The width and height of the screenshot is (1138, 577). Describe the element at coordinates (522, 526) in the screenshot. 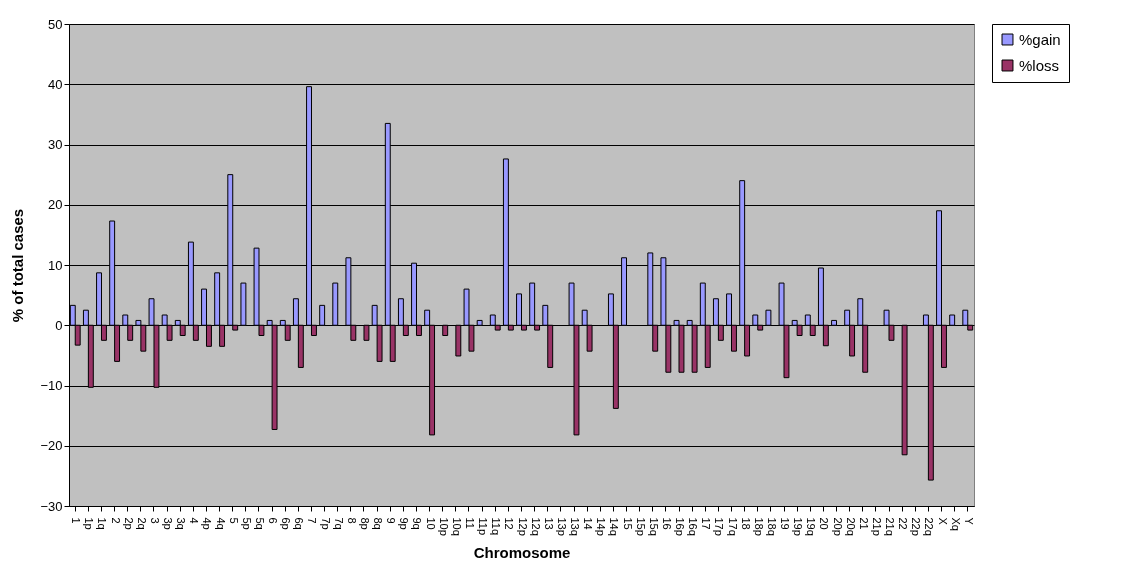

I see `x-tick-label: 12p` at that location.